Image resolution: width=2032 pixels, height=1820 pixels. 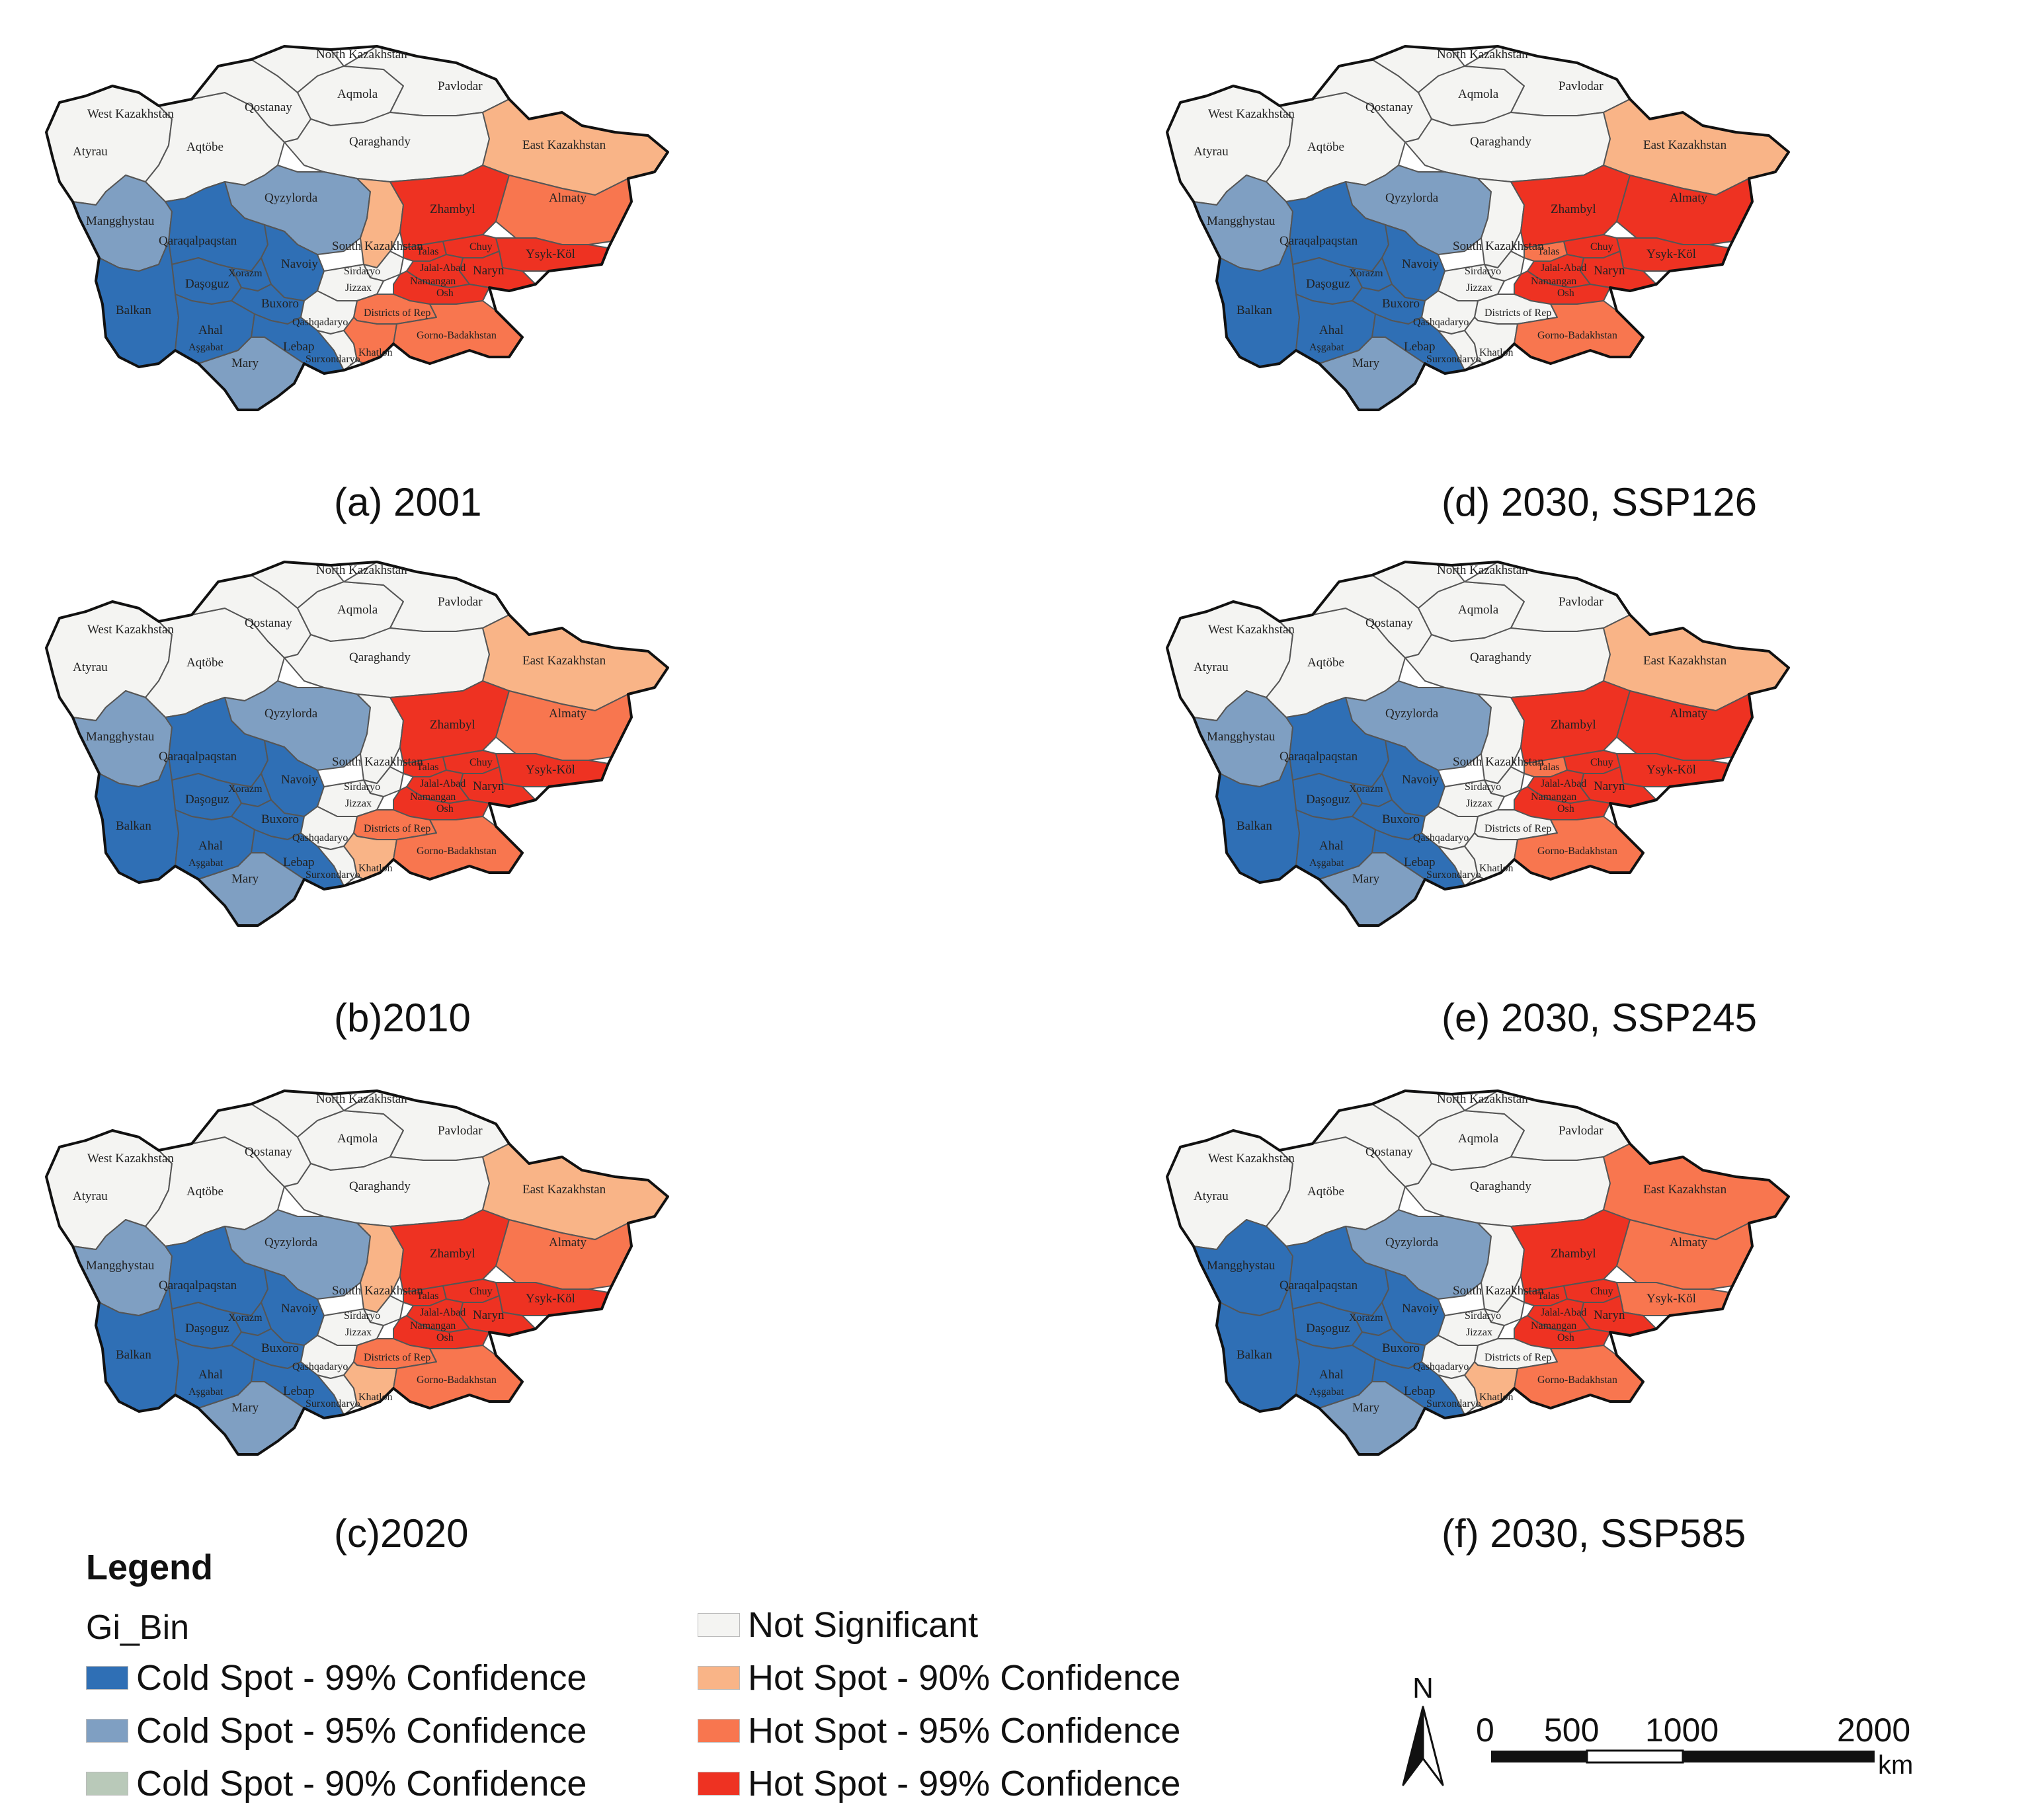 What do you see at coordinates (1326, 1192) in the screenshot?
I see `label-aqtobe: Aqtöbe` at bounding box center [1326, 1192].